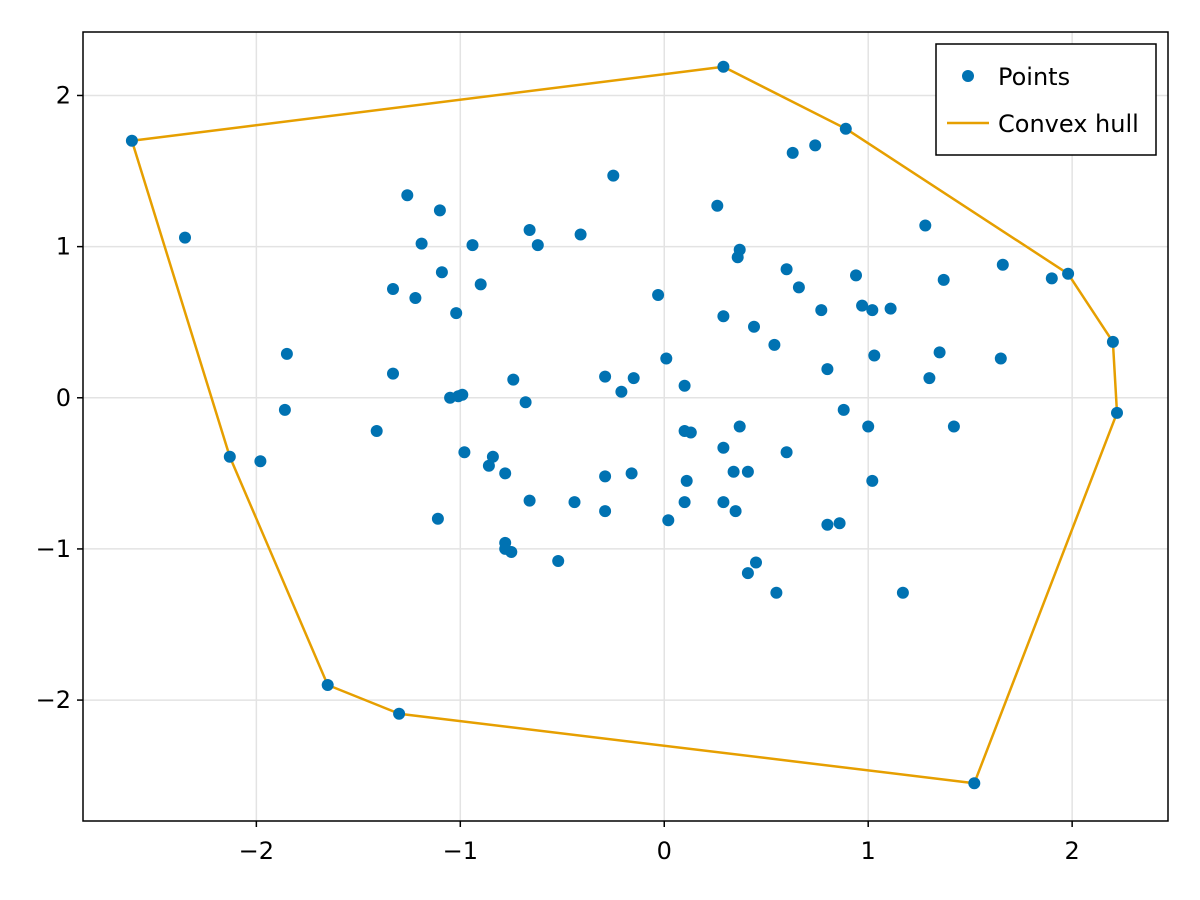 The width and height of the screenshot is (1200, 900). Describe the element at coordinates (664, 851) in the screenshot. I see `x-tick-label: 0` at that location.